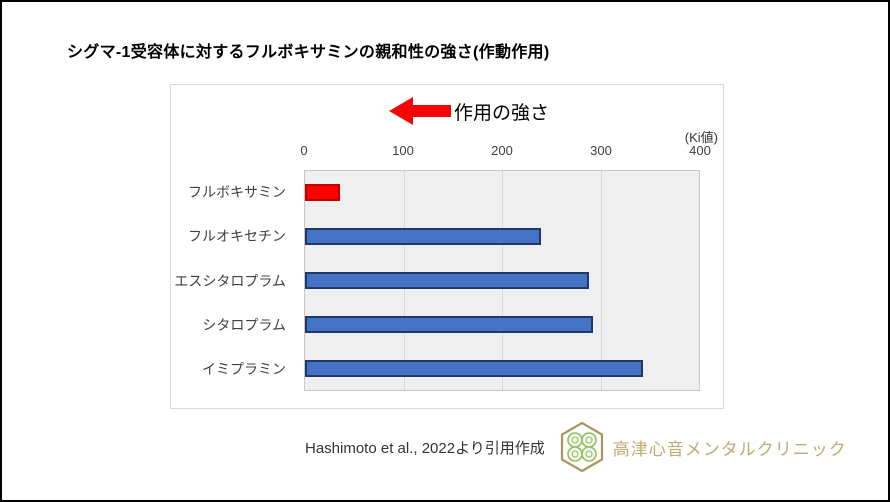  I want to click on citation-text: Hashimoto et al., 2022より引用作成, so click(425, 448).